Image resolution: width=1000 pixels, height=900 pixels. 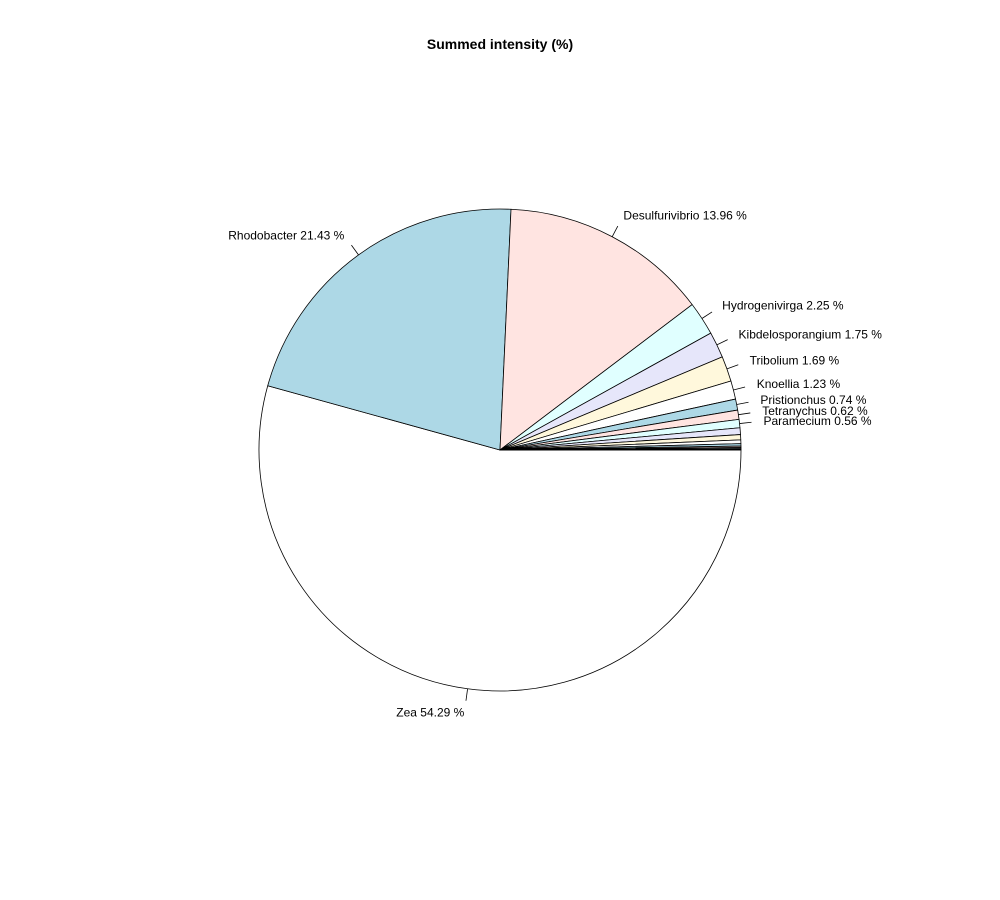 What do you see at coordinates (799, 384) in the screenshot?
I see `slice-label-knoellia: Knoellia 1.23 %` at bounding box center [799, 384].